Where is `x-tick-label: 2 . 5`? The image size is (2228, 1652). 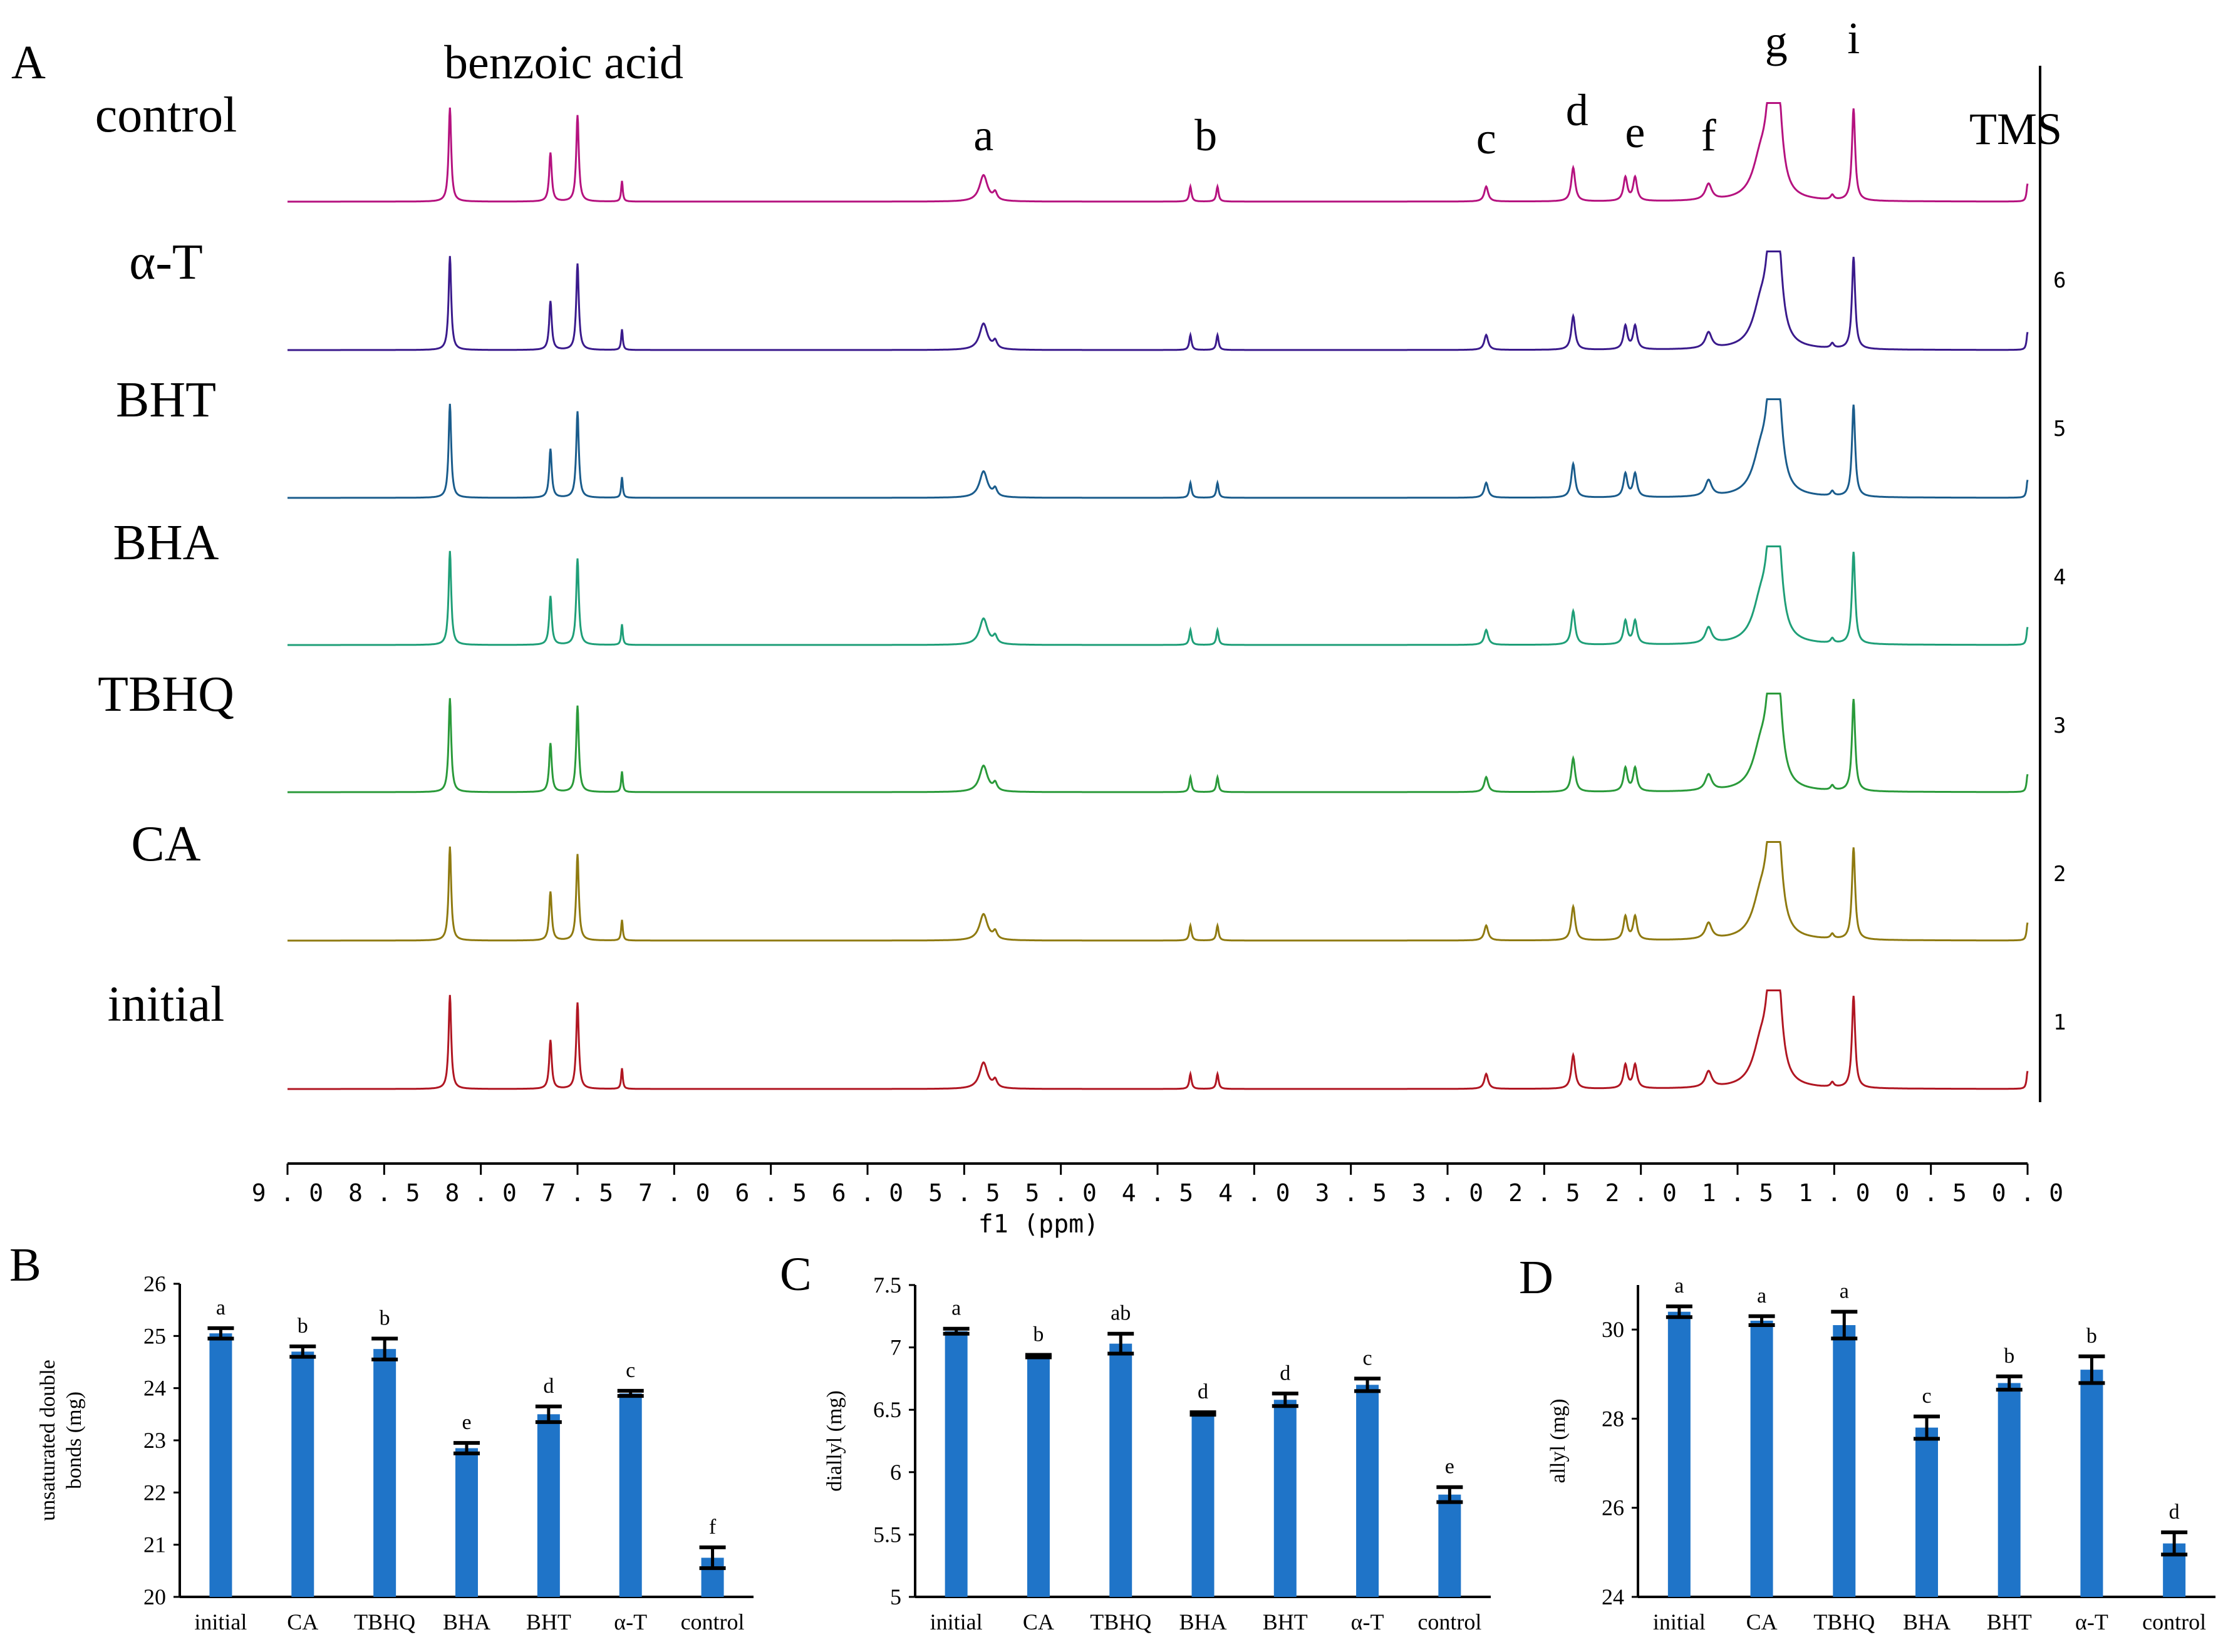
x-tick-label: 2 . 5 is located at coordinates (1544, 1193).